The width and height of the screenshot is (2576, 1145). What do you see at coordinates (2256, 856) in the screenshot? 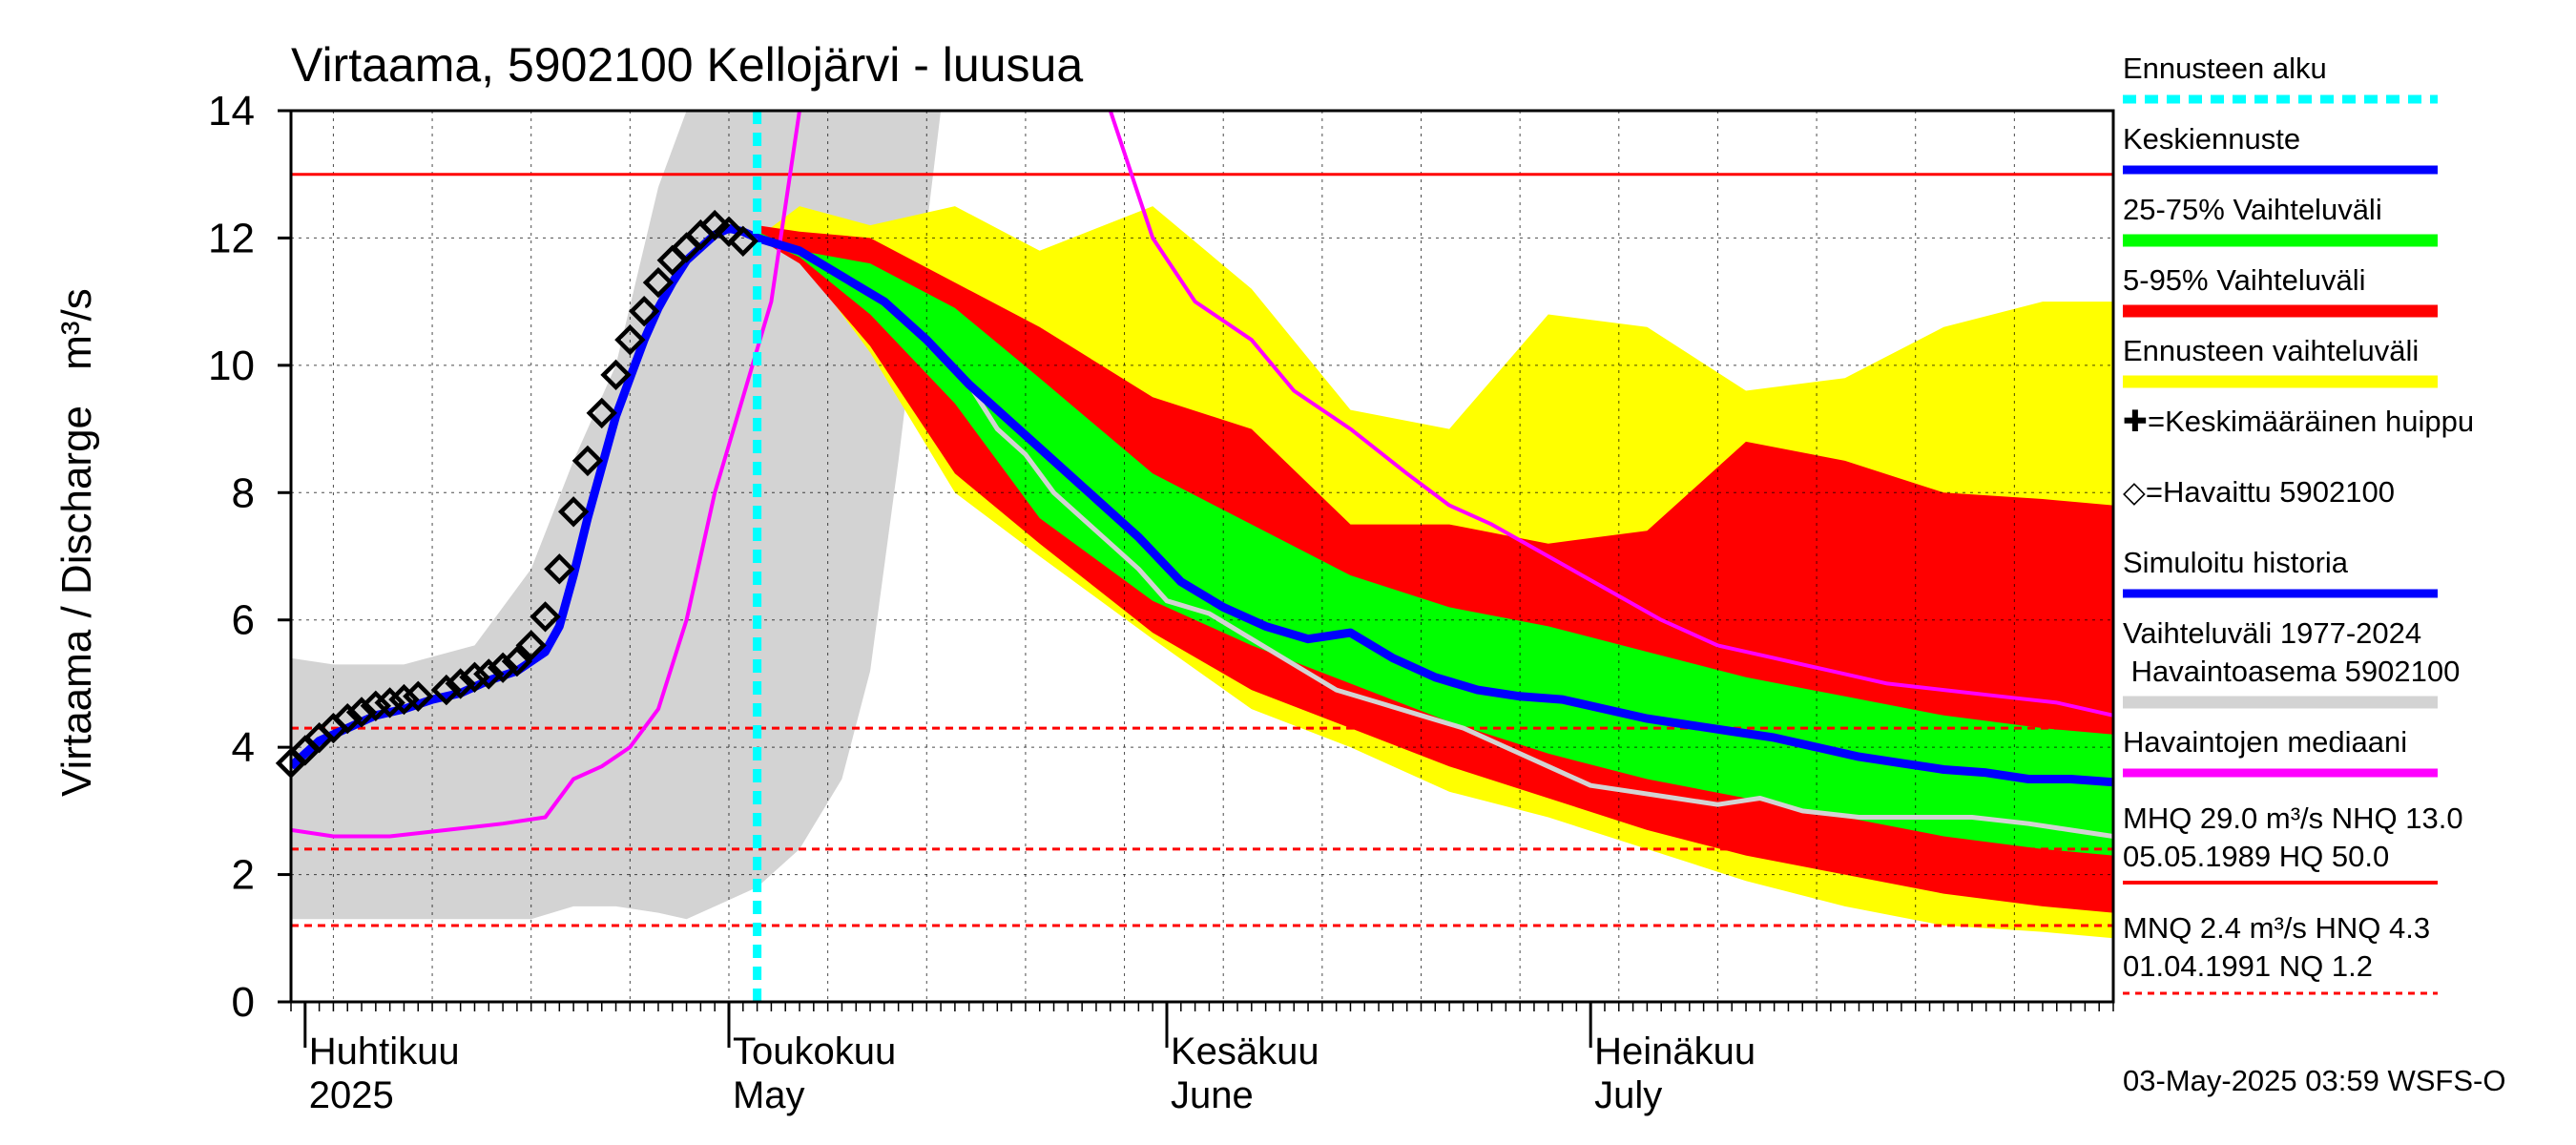
I see `stats-mhq-line2: 05.05.1989 HQ 50.0` at bounding box center [2256, 856].